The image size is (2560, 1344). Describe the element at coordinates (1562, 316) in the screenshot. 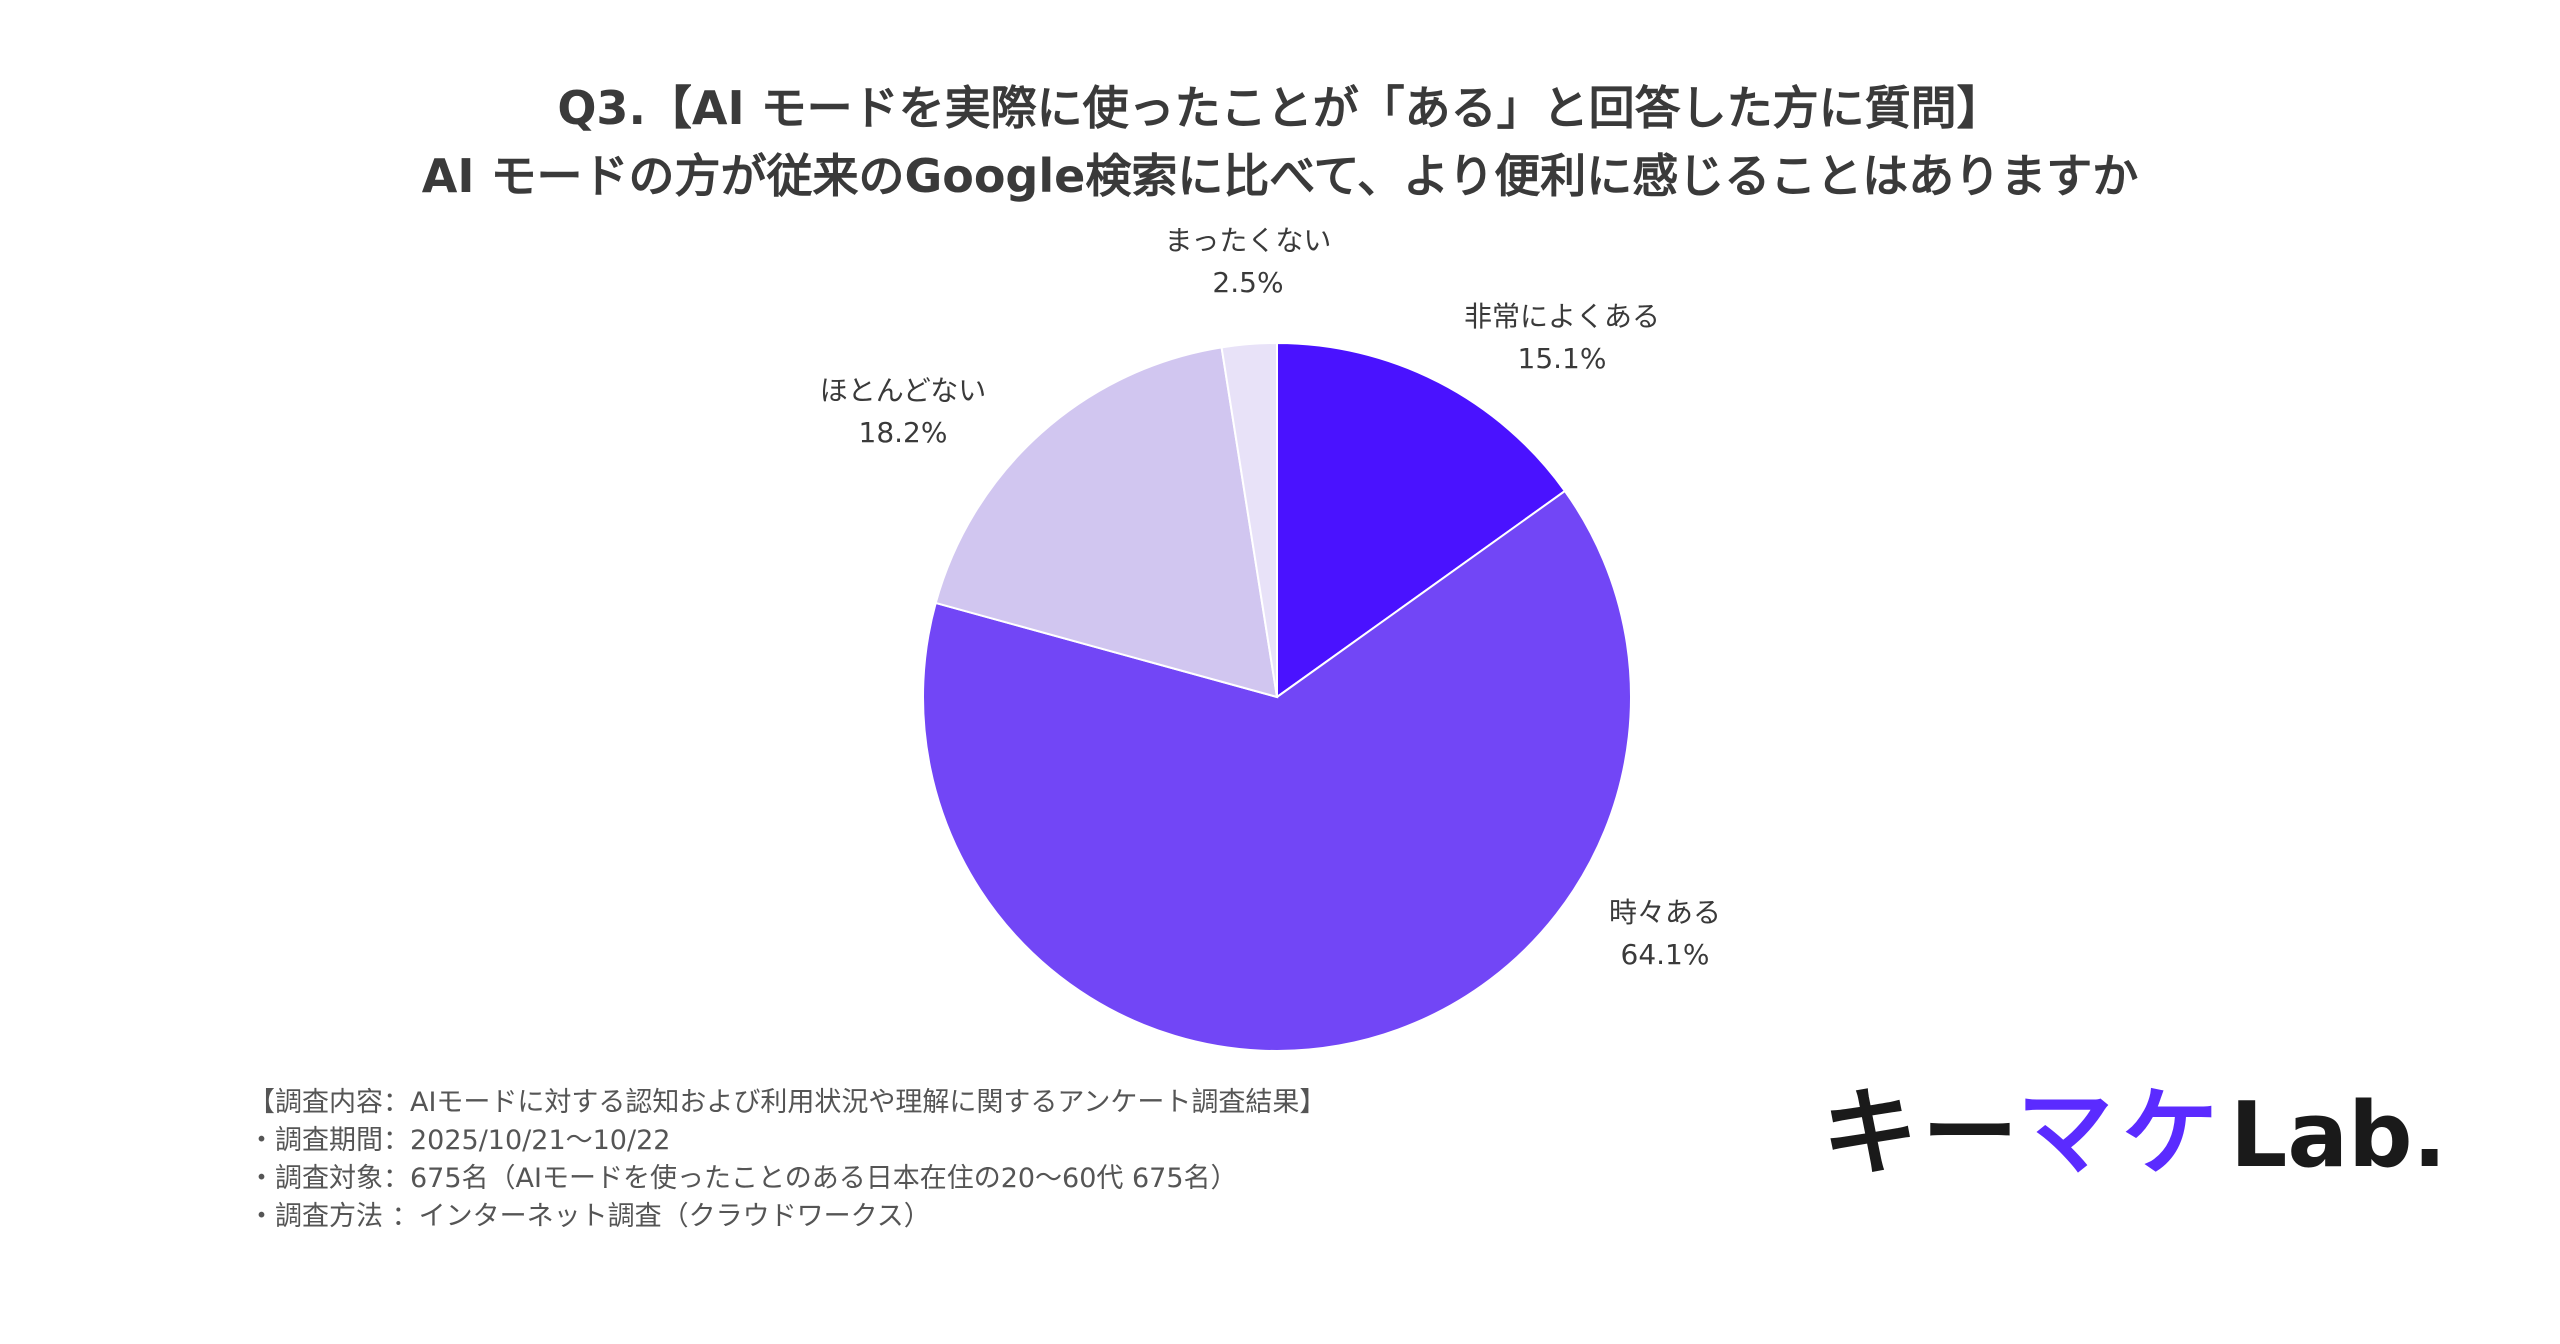

I see `pie-category-label-1: 非常によくある` at that location.